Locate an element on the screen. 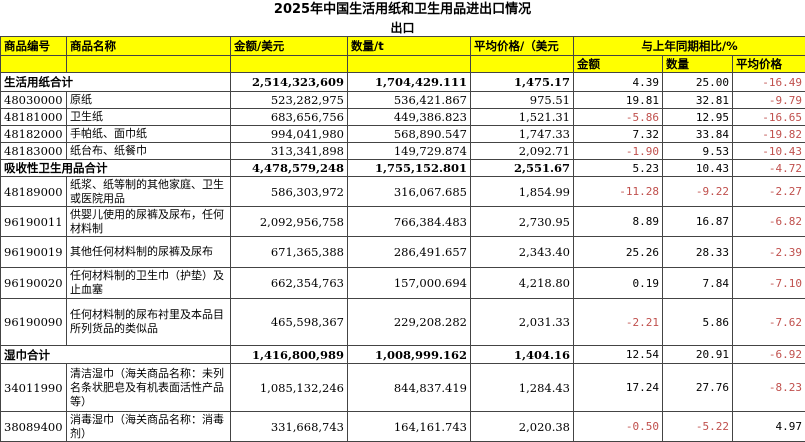 The image size is (805, 442). price-cell: 975.51 is located at coordinates (522, 100).